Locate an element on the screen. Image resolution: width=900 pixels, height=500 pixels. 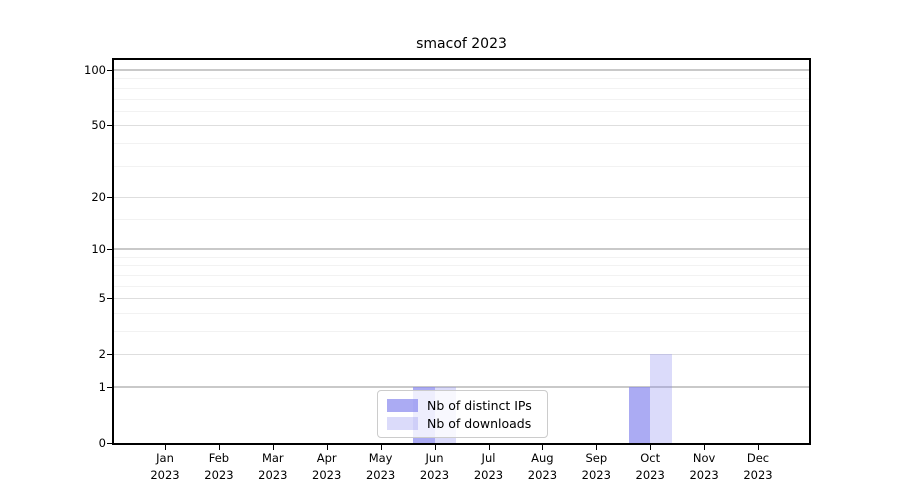
y-tick-label-0: 0 is located at coordinates (102, 443).